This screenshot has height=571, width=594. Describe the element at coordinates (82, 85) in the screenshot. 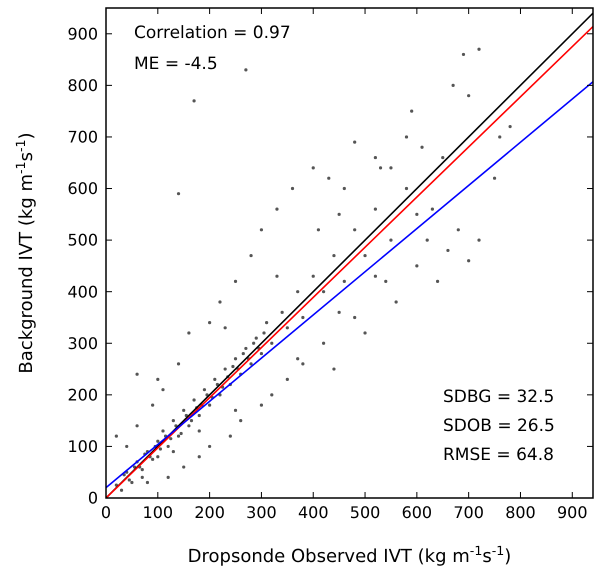

I see `y-tick-label: 800` at that location.